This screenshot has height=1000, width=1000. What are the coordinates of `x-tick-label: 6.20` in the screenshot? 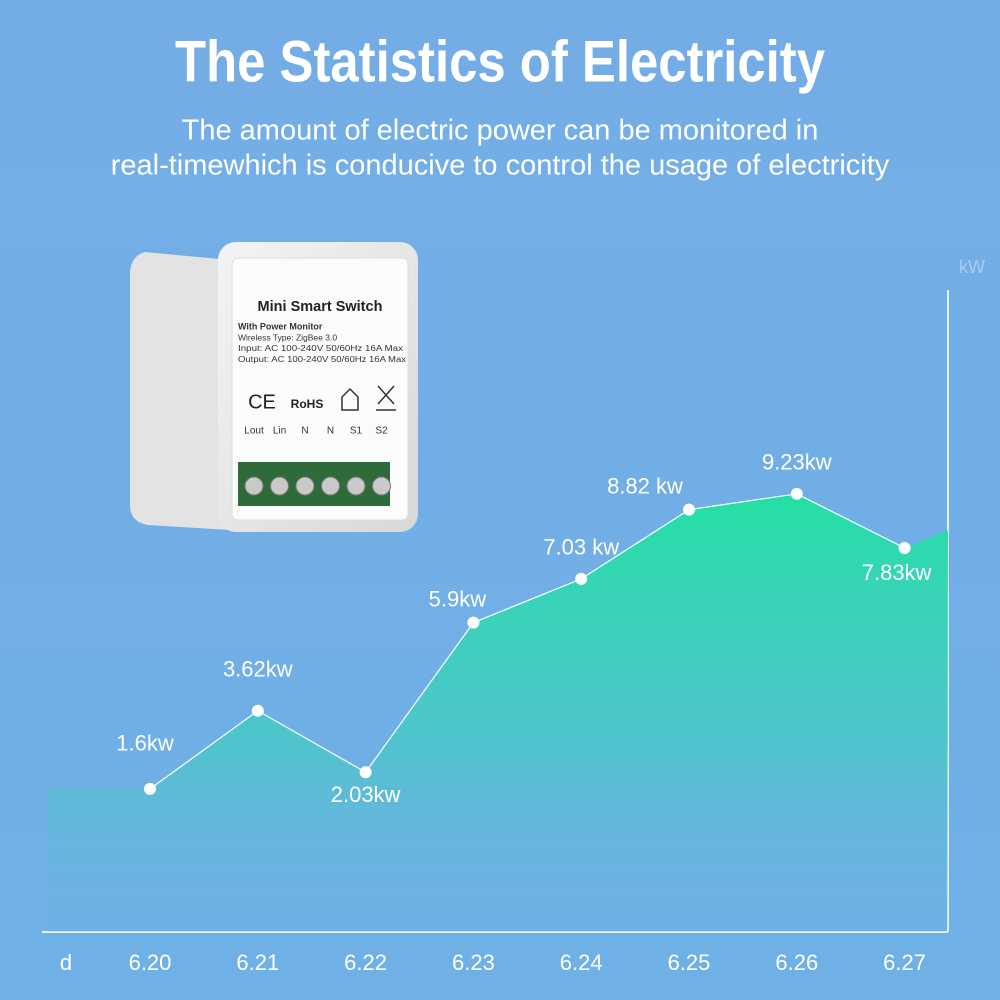 It's located at (150, 962).